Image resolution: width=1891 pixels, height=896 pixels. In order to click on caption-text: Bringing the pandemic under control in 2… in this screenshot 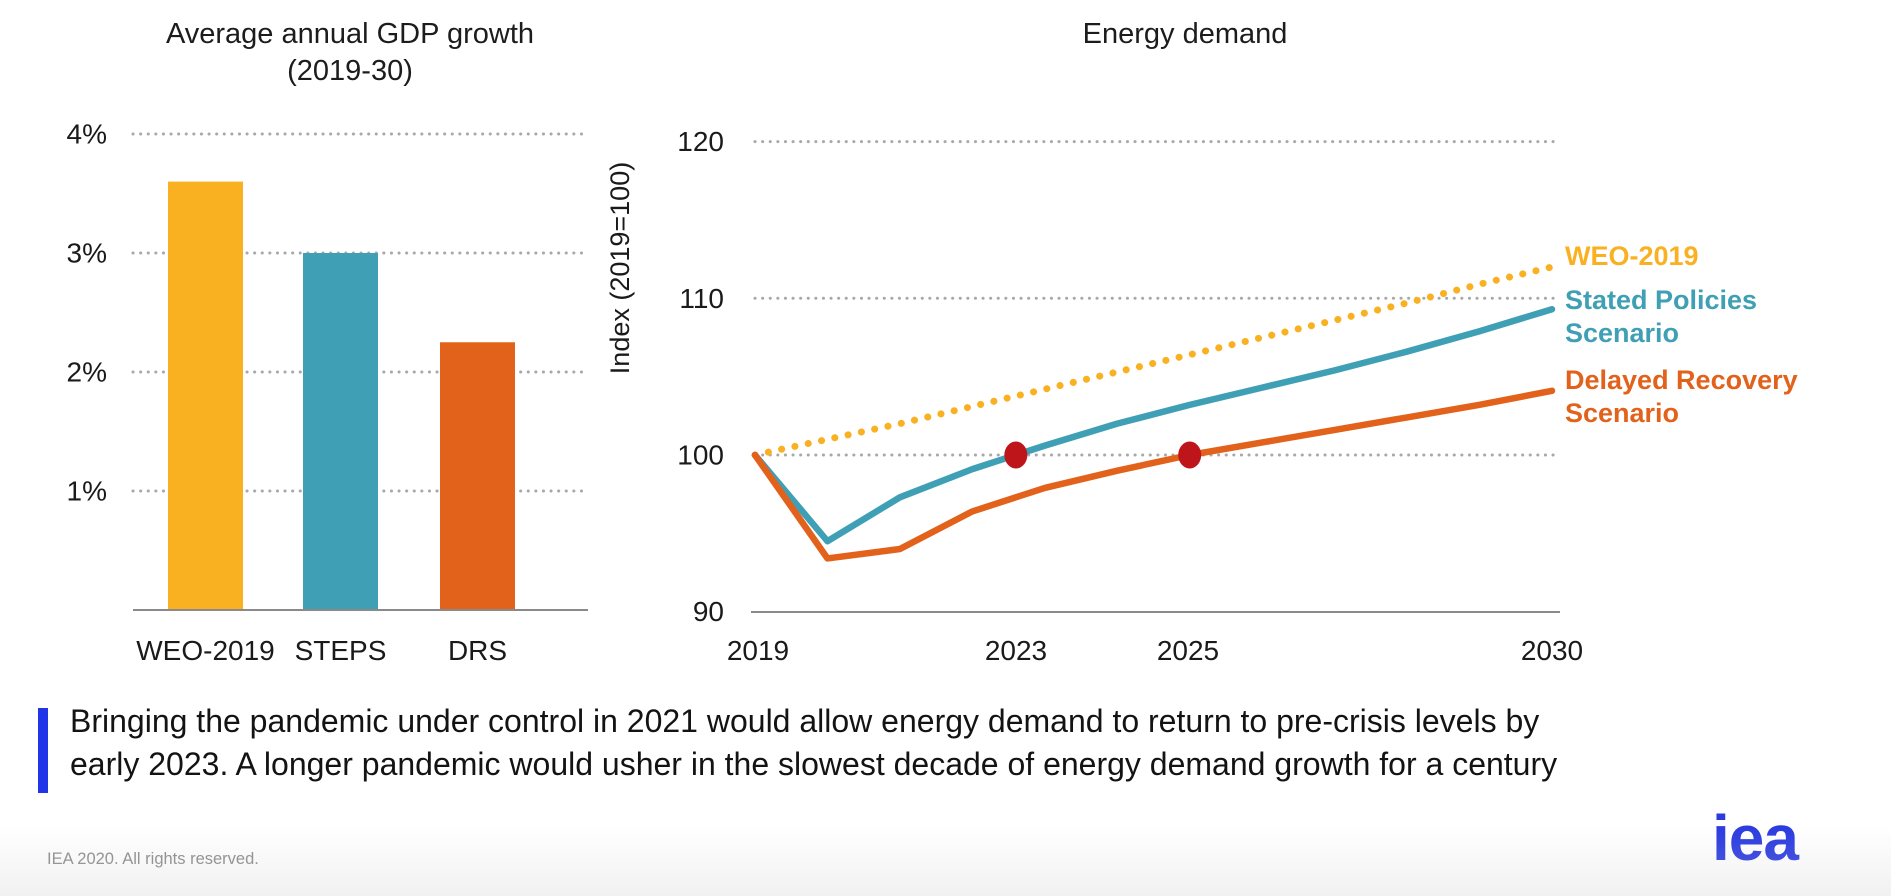, I will do `click(959, 743)`.